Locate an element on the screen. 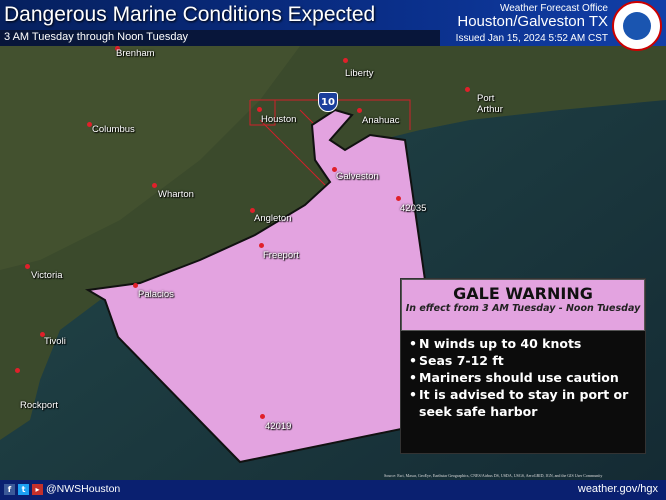 Image resolution: width=666 pixels, height=500 pixels. website-link: weather.gov/hgx is located at coordinates (617, 489).